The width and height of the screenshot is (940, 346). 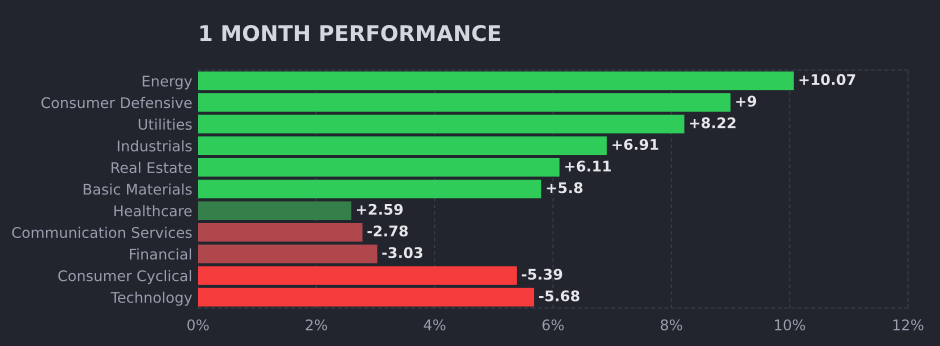 What do you see at coordinates (553, 324) in the screenshot?
I see `x-tick-label: 6%` at bounding box center [553, 324].